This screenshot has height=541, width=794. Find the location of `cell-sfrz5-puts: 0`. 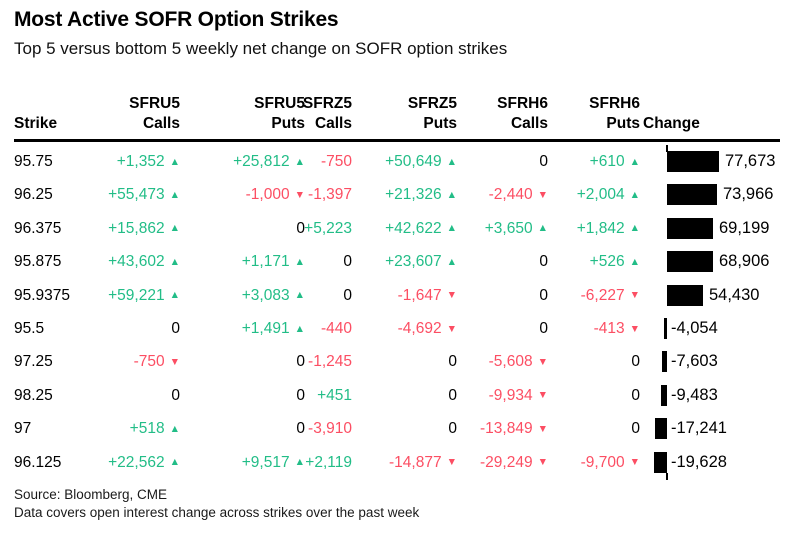

cell-sfrz5-puts: 0 is located at coordinates (398, 395).